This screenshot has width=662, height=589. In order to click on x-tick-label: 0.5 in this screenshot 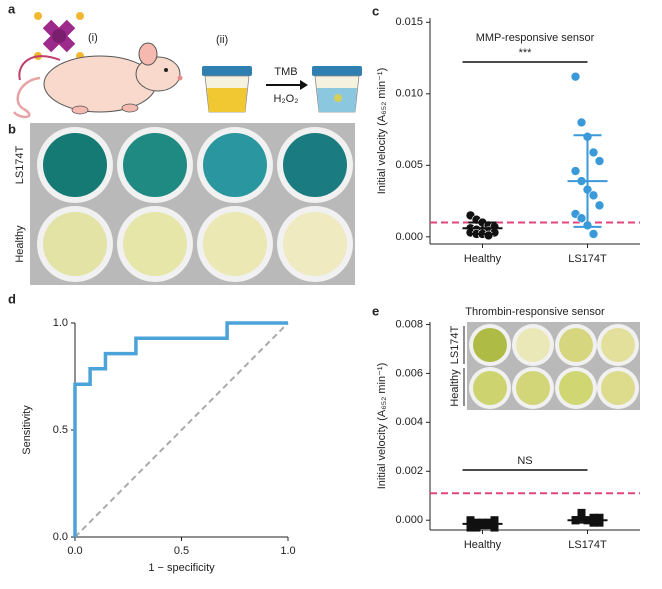, I will do `click(181, 551)`.